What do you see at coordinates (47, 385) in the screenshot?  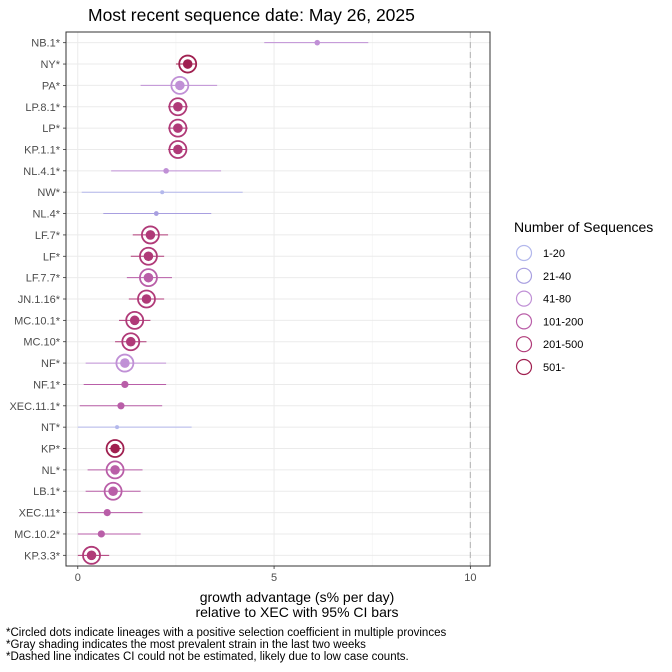 I see `y-tick-label: NF.1*` at bounding box center [47, 385].